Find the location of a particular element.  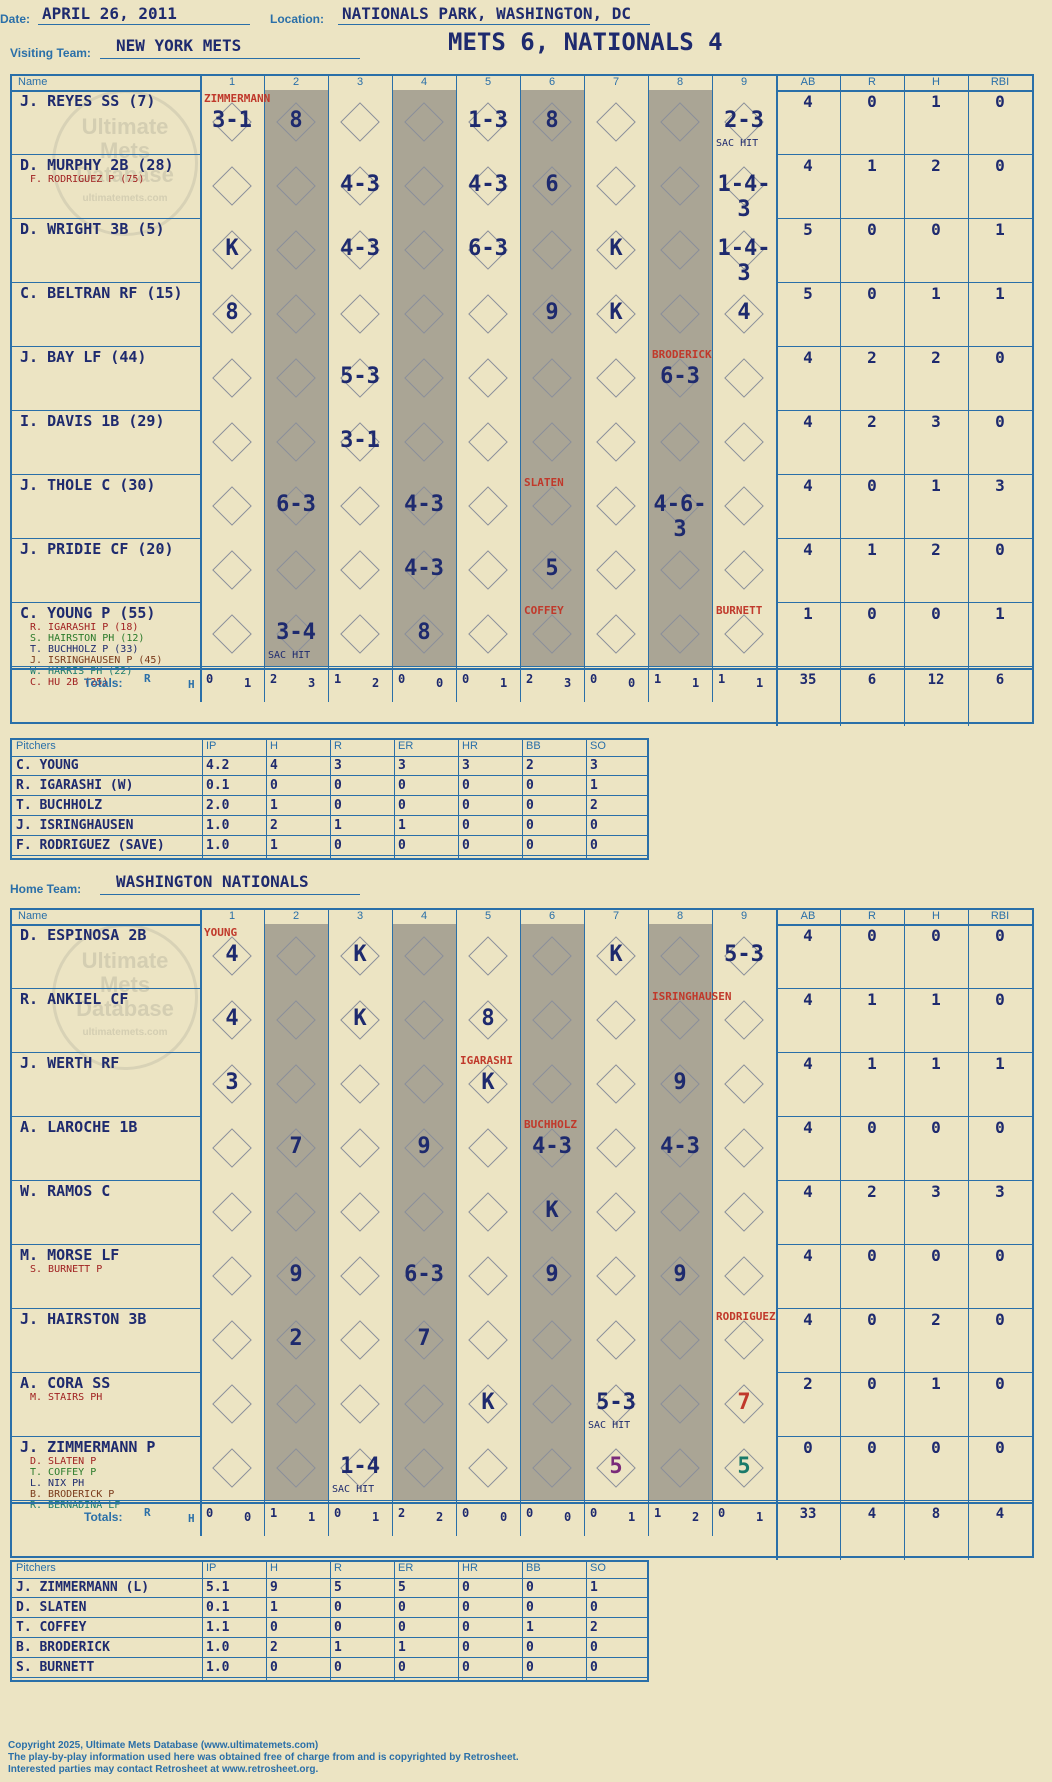

play-result: 1-4 is located at coordinates (360, 1466).